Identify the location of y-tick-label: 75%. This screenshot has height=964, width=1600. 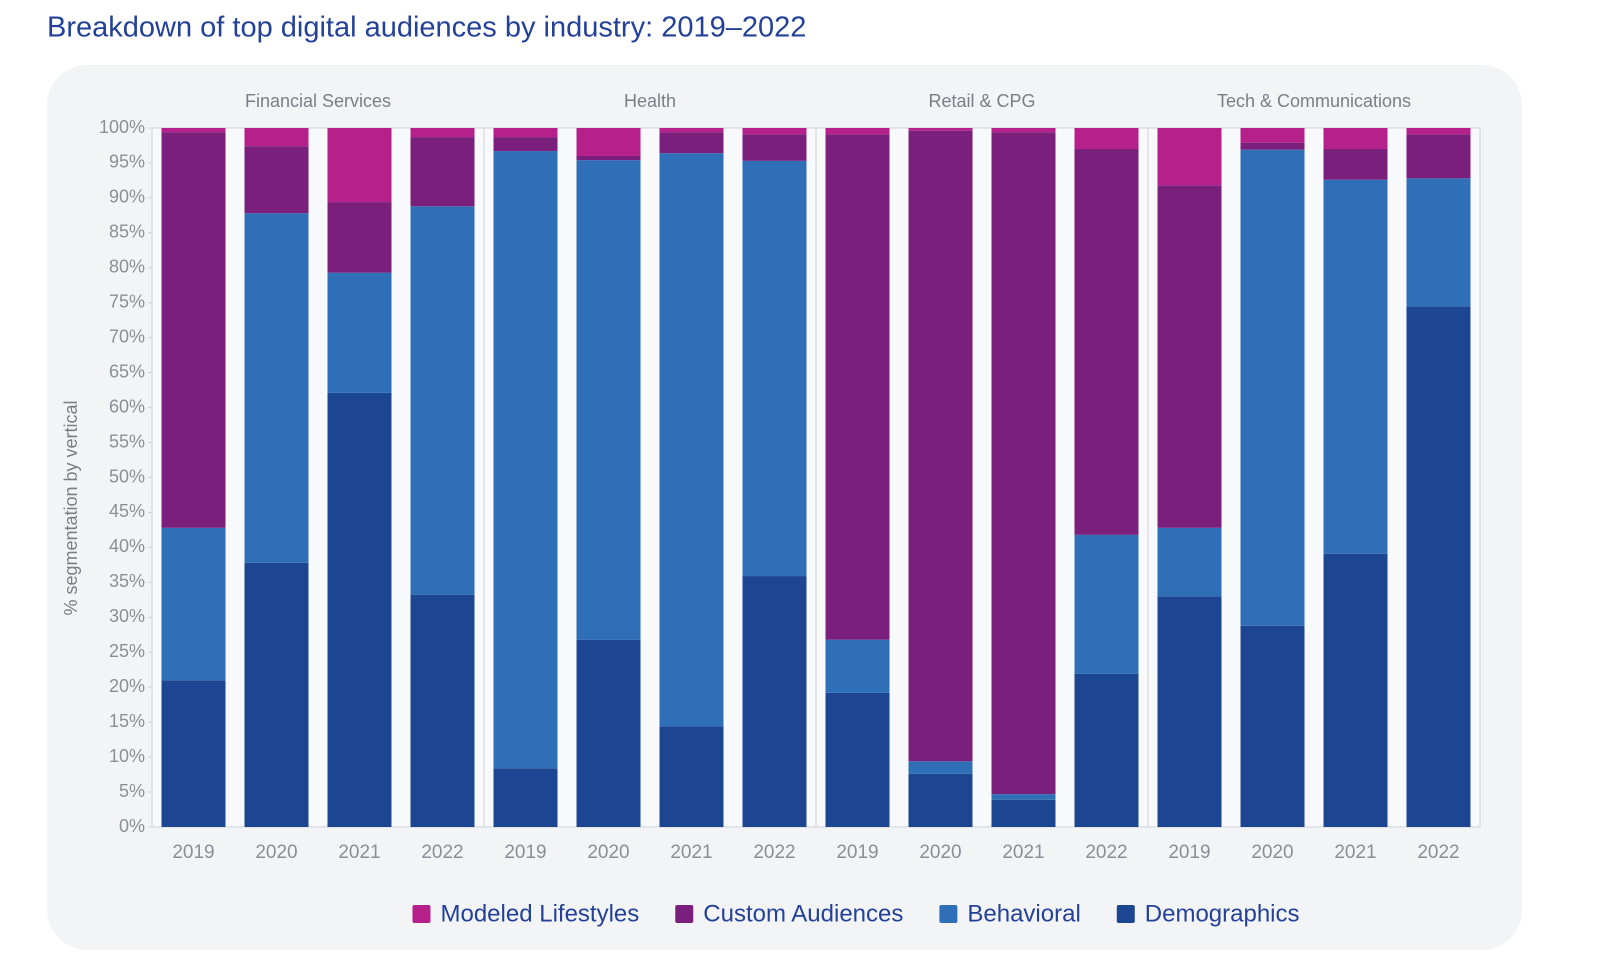
(127, 302).